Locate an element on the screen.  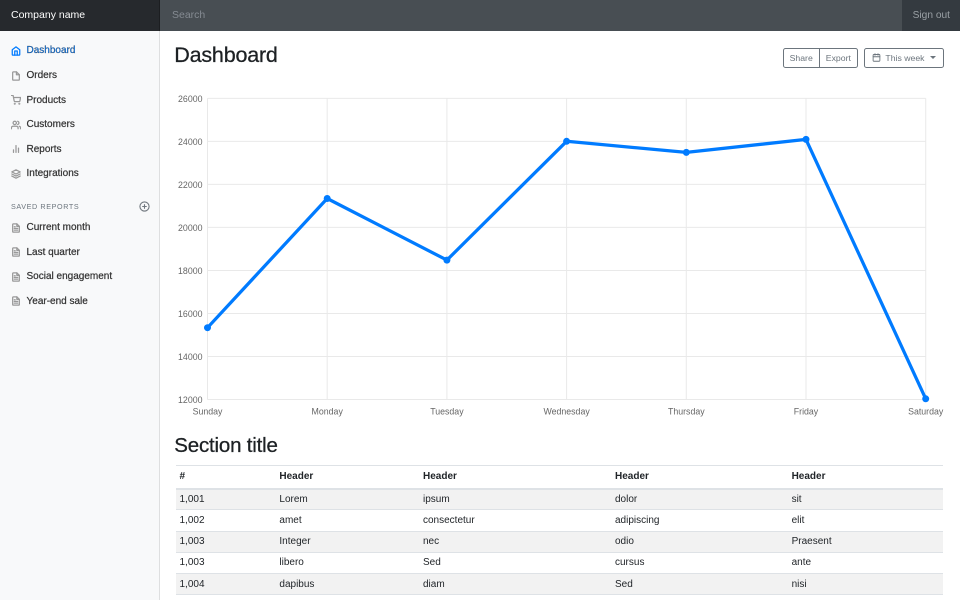
svg-text: 14000 is located at coordinates (190, 357).